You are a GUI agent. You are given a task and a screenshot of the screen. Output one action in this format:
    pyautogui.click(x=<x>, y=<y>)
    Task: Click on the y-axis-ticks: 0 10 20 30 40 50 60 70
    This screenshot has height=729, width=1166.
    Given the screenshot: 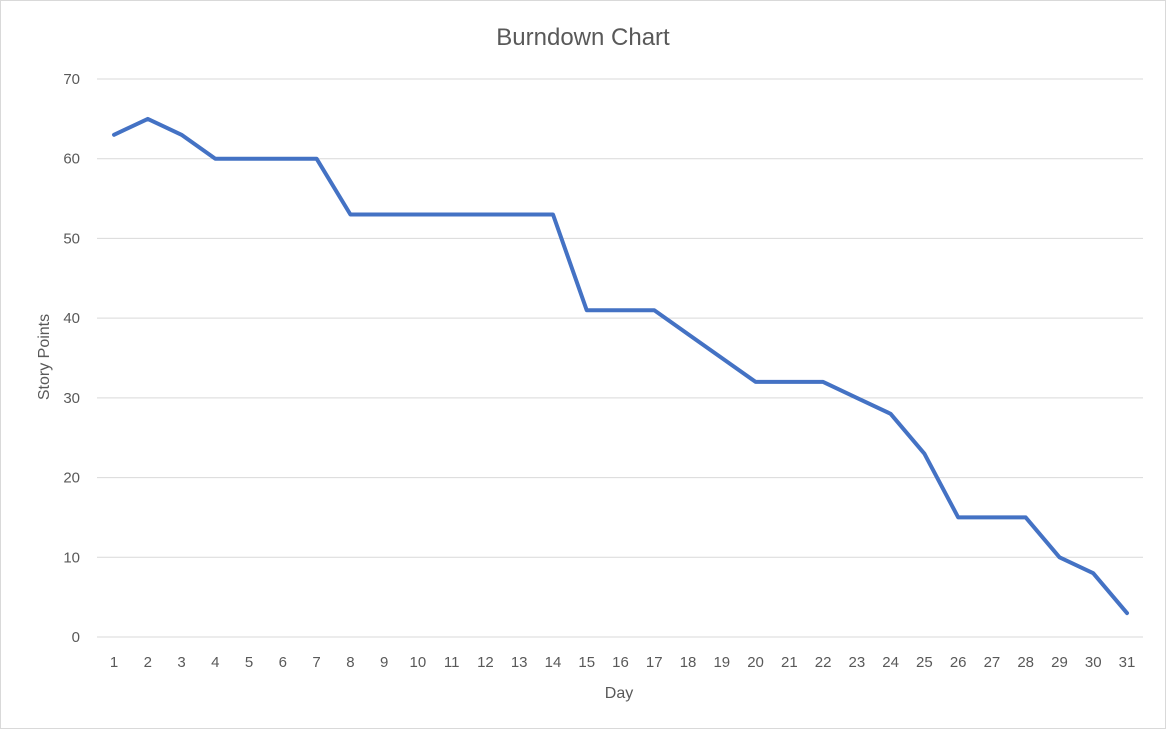 What is the action you would take?
    pyautogui.click(x=71, y=358)
    